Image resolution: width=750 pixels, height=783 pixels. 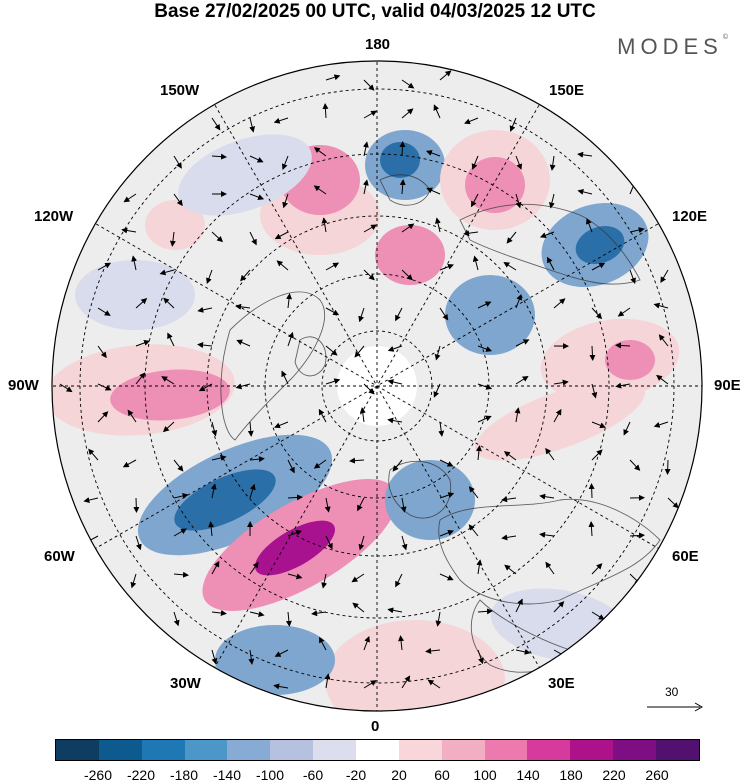 What do you see at coordinates (672, 692) in the screenshot?
I see `reference-vector-label: 30` at bounding box center [672, 692].